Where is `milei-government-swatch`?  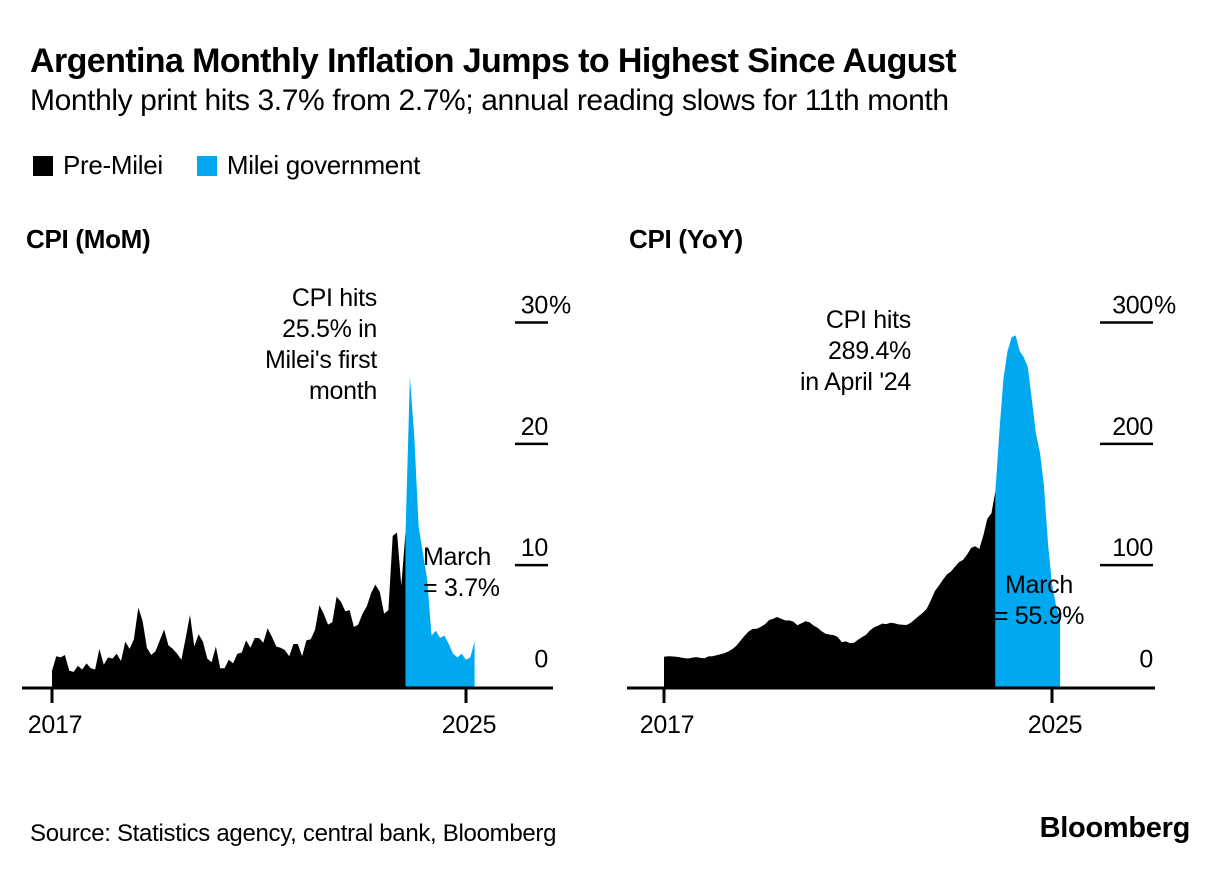
milei-government-swatch is located at coordinates (206, 165).